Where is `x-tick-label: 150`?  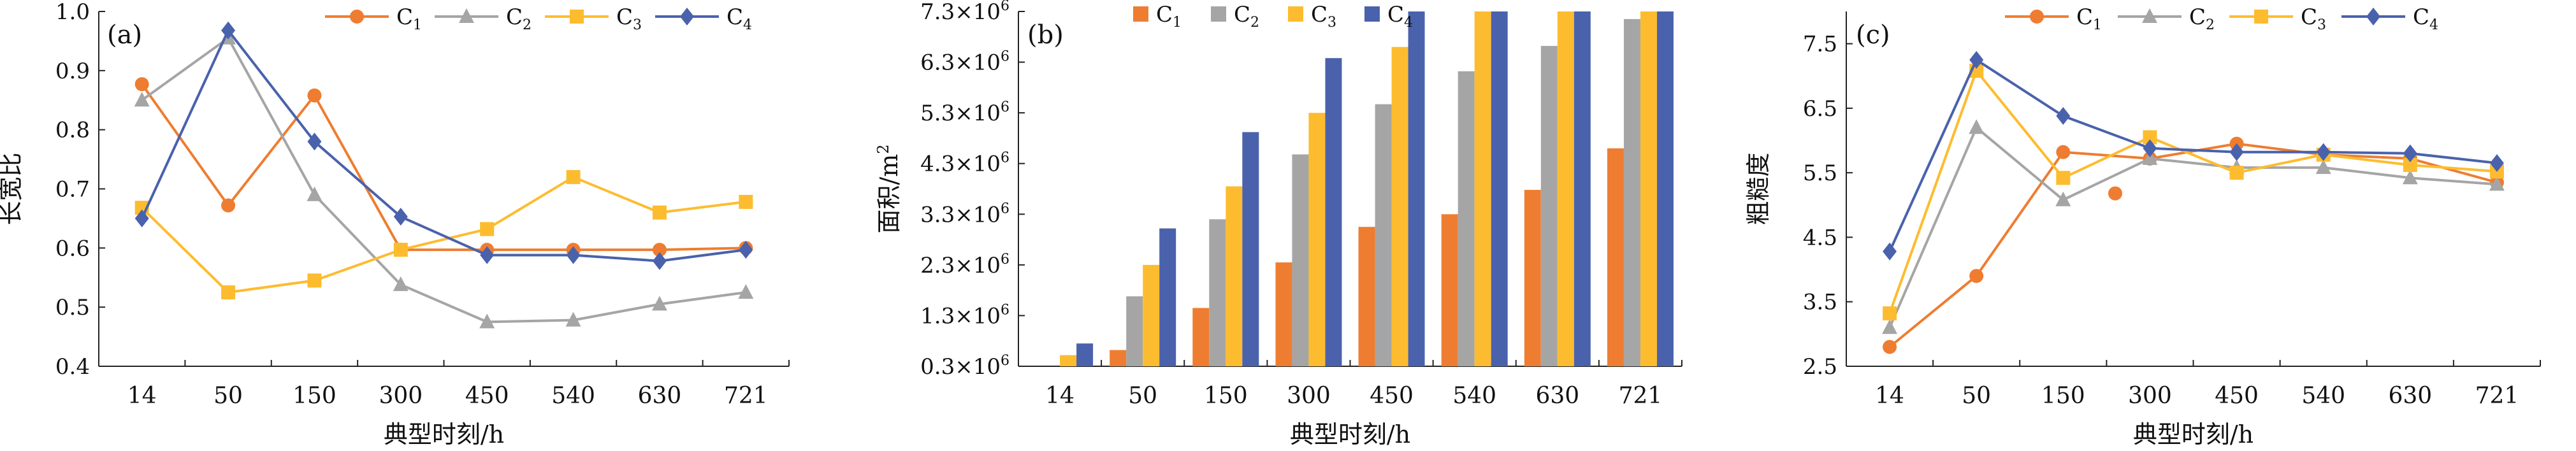
x-tick-label: 150 is located at coordinates (1226, 396).